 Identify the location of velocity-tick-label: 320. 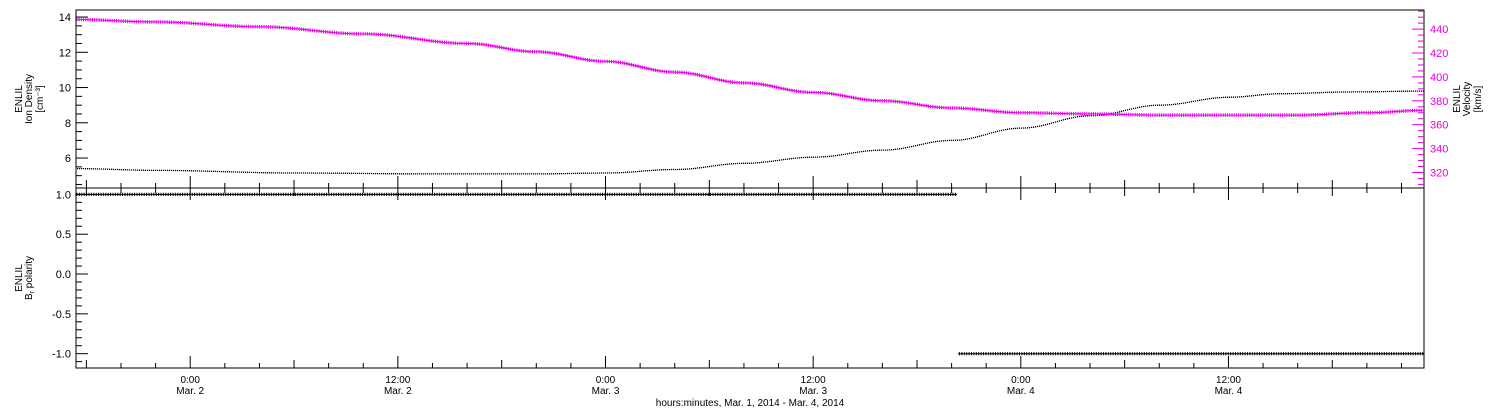
(1439, 173).